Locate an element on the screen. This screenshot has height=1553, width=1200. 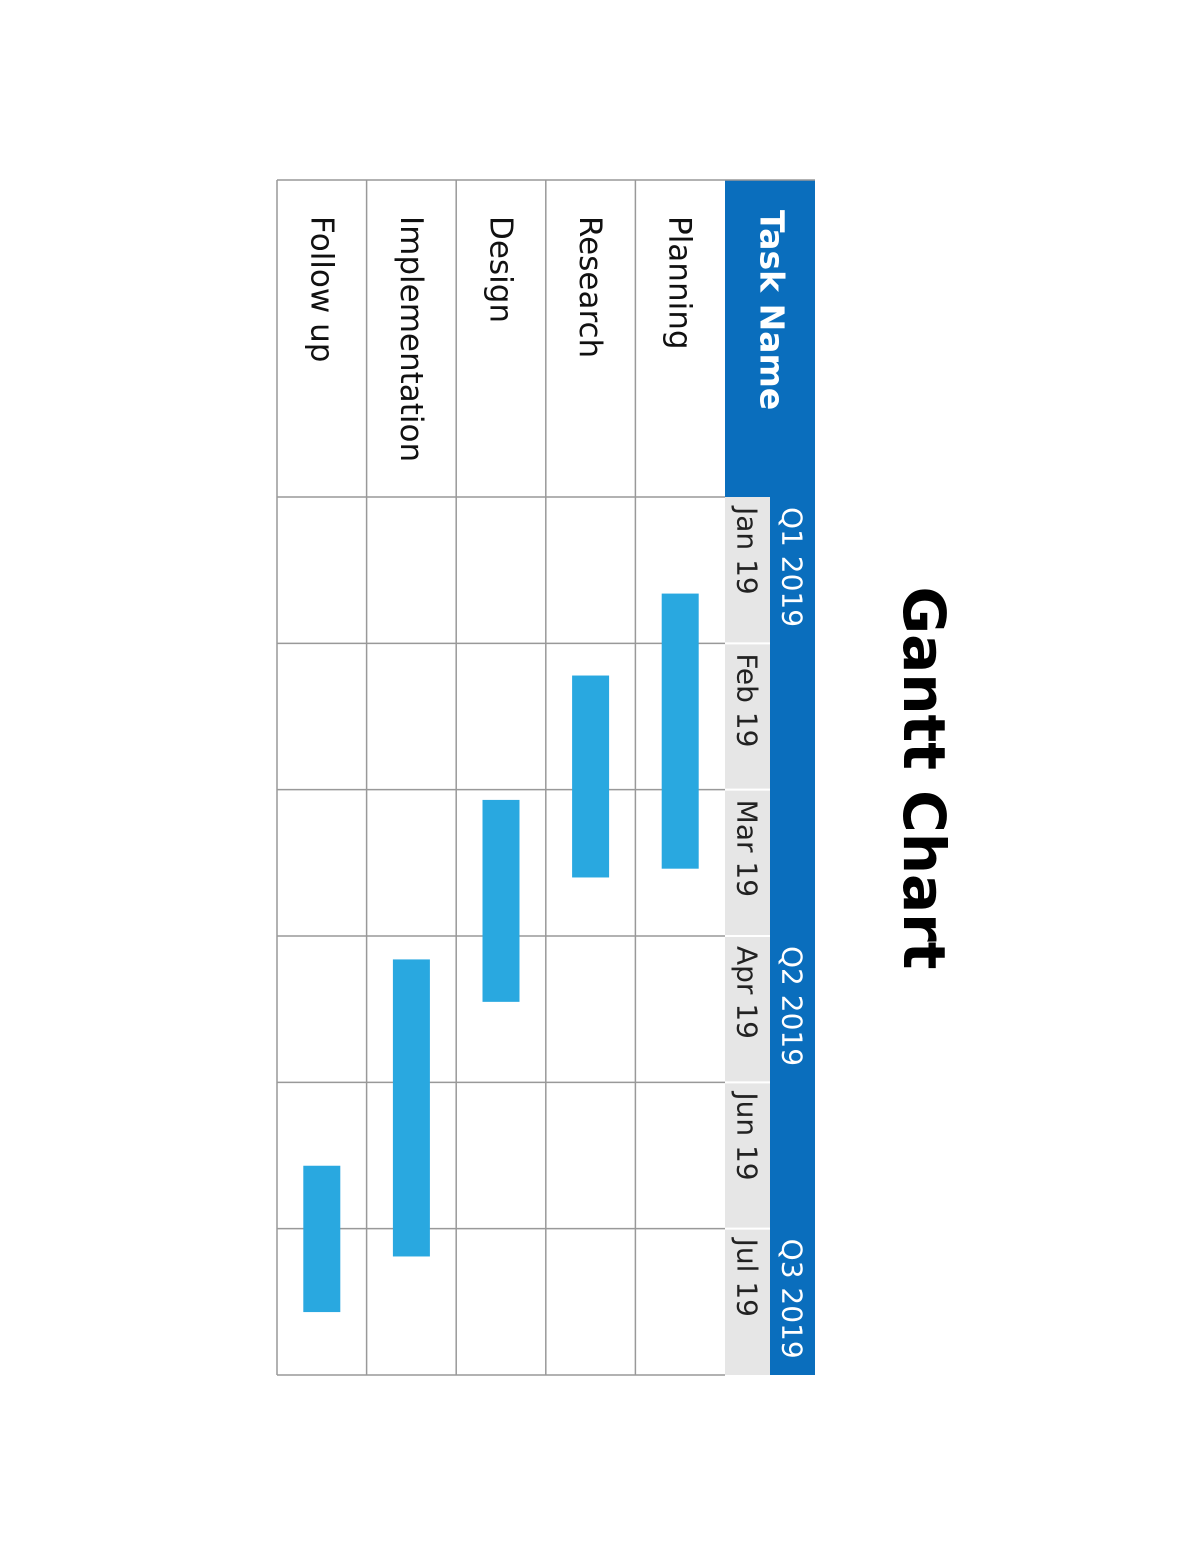
quarter-label: Q3 2019 is located at coordinates (792, 1299).